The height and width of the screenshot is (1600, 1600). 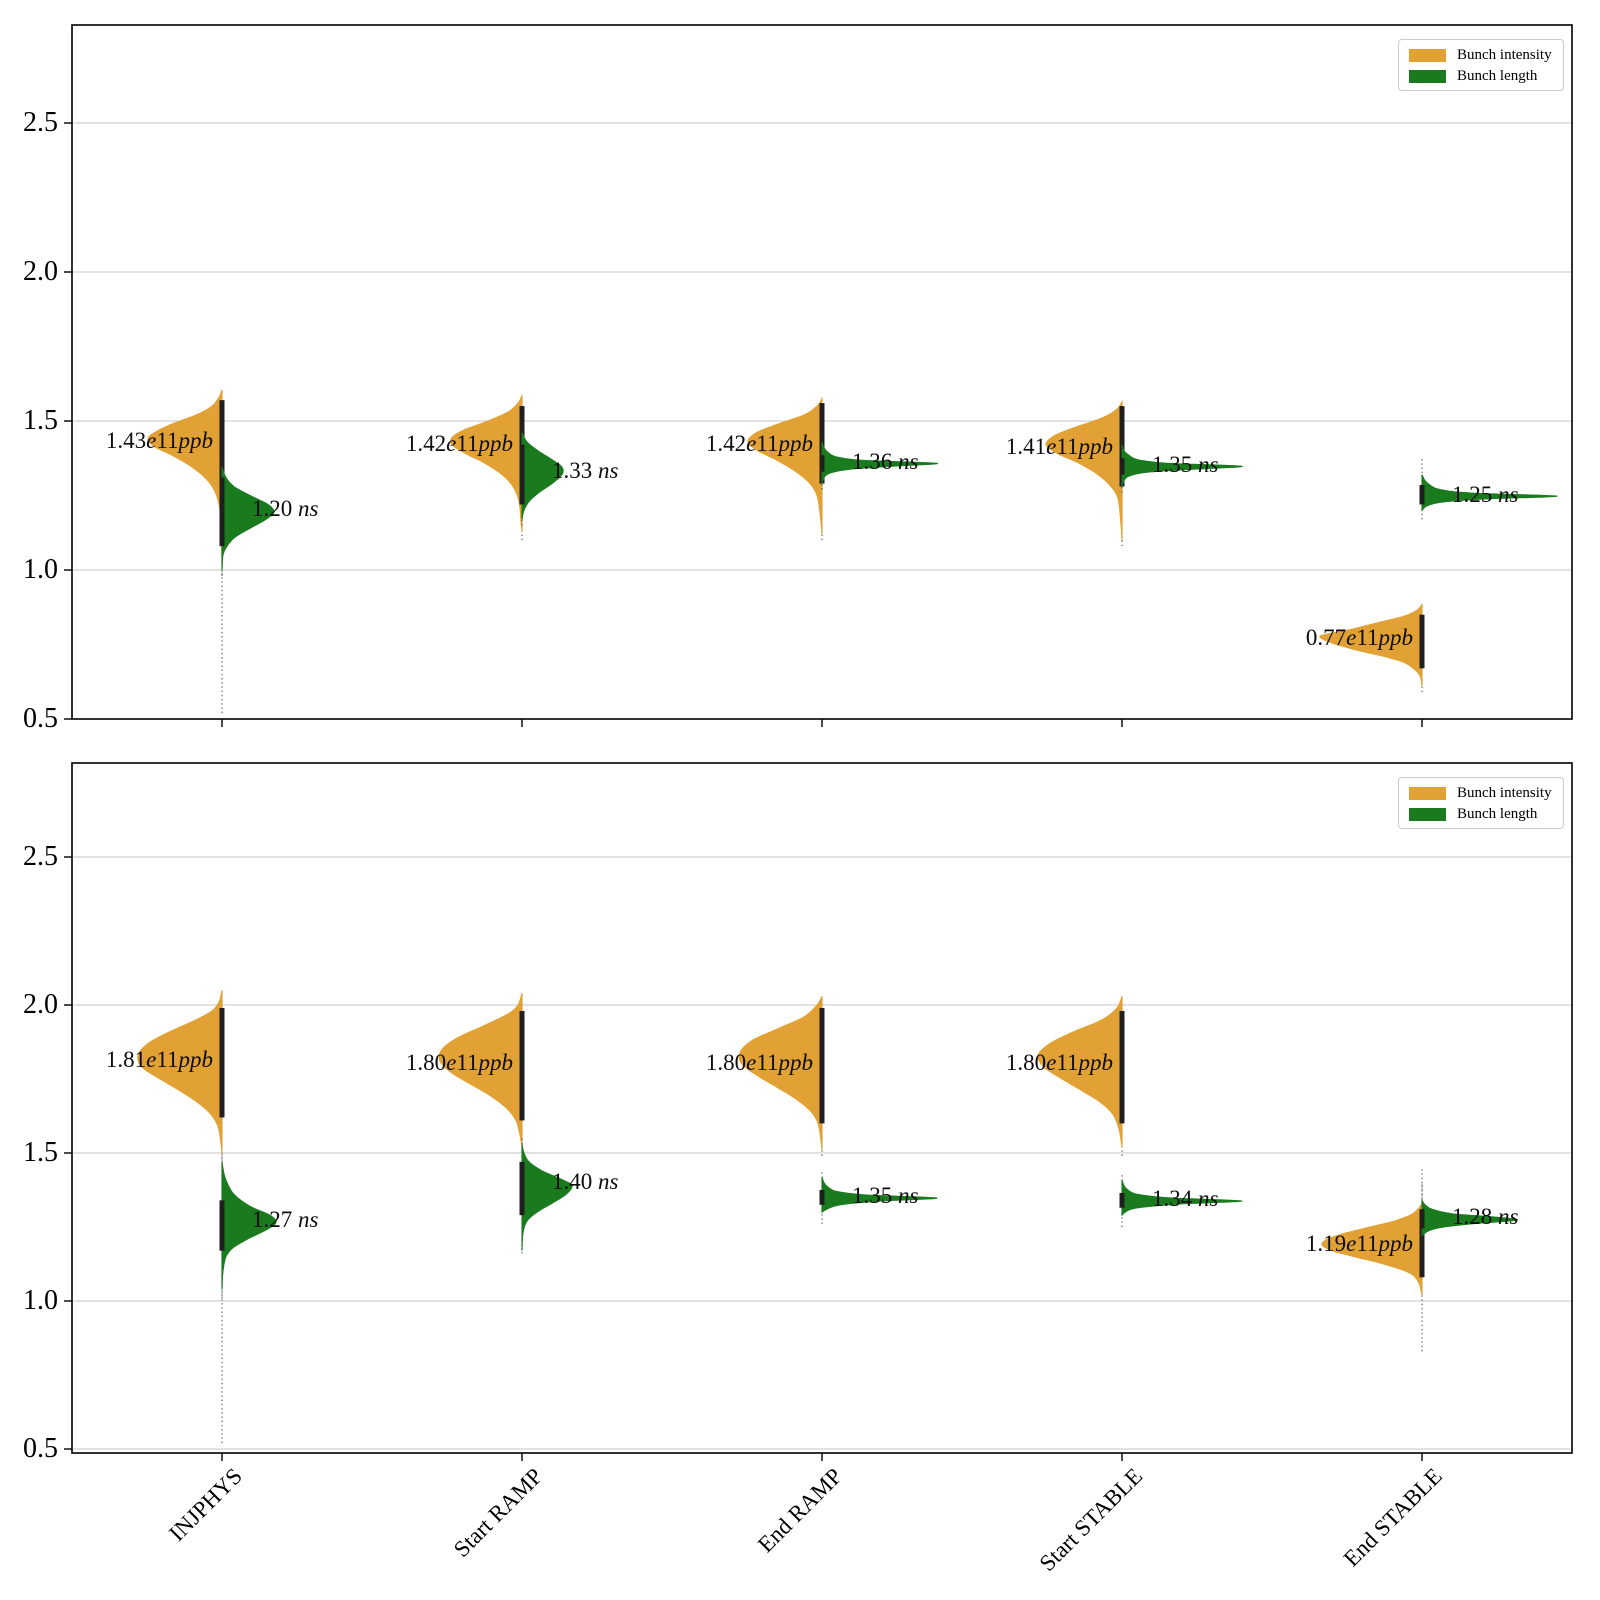 What do you see at coordinates (285, 1220) in the screenshot?
I see `annotation-beam2-INJPHYS-length: 1.27 ns` at bounding box center [285, 1220].